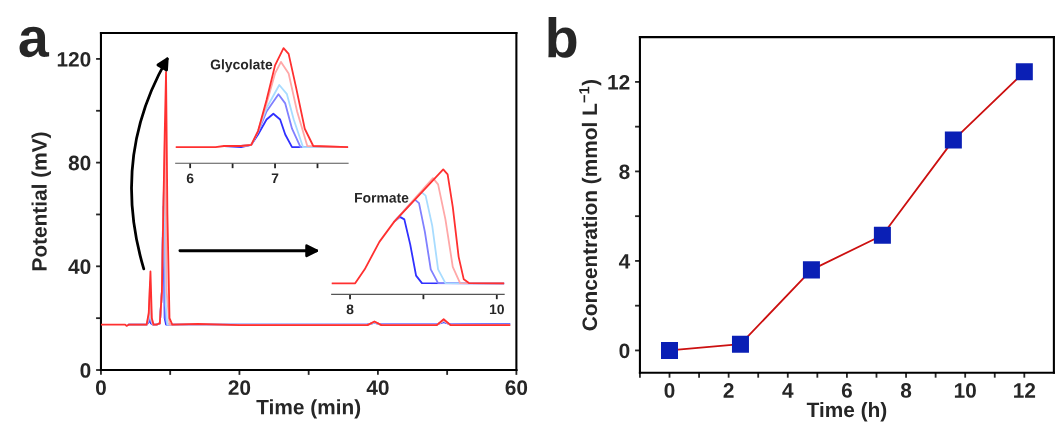 The height and width of the screenshot is (432, 1056). Describe the element at coordinates (906, 390) in the screenshot. I see `x-tick-label: 8` at that location.